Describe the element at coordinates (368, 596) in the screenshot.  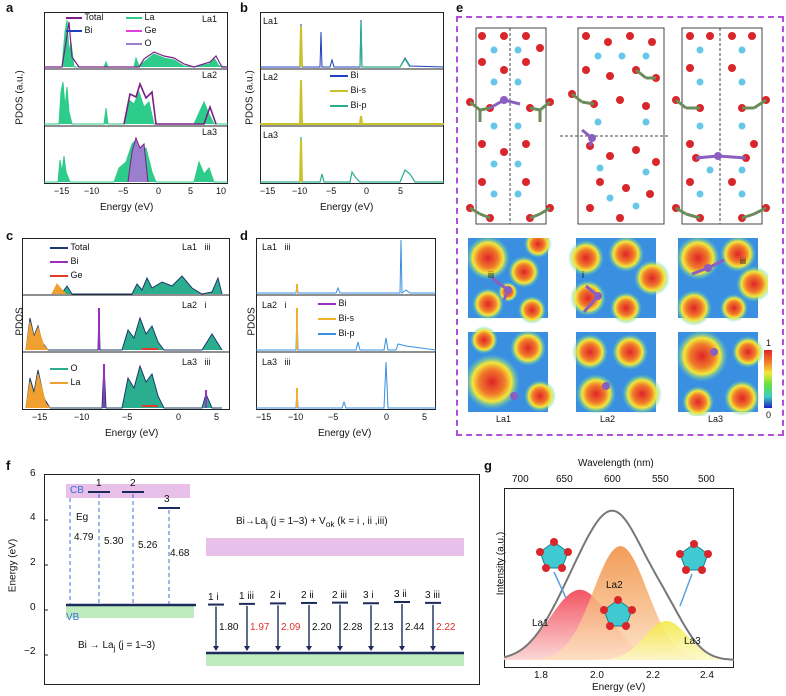
I see `level-id: 3 i` at that location.